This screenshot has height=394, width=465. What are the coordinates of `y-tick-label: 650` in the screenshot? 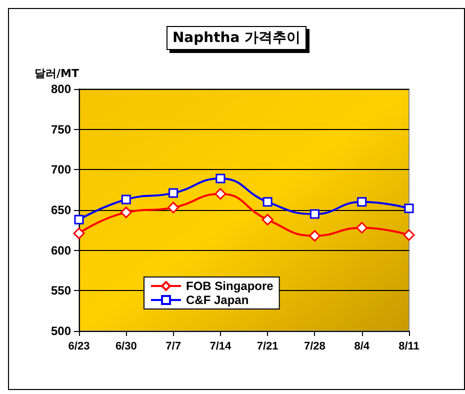 It's located at (61, 210).